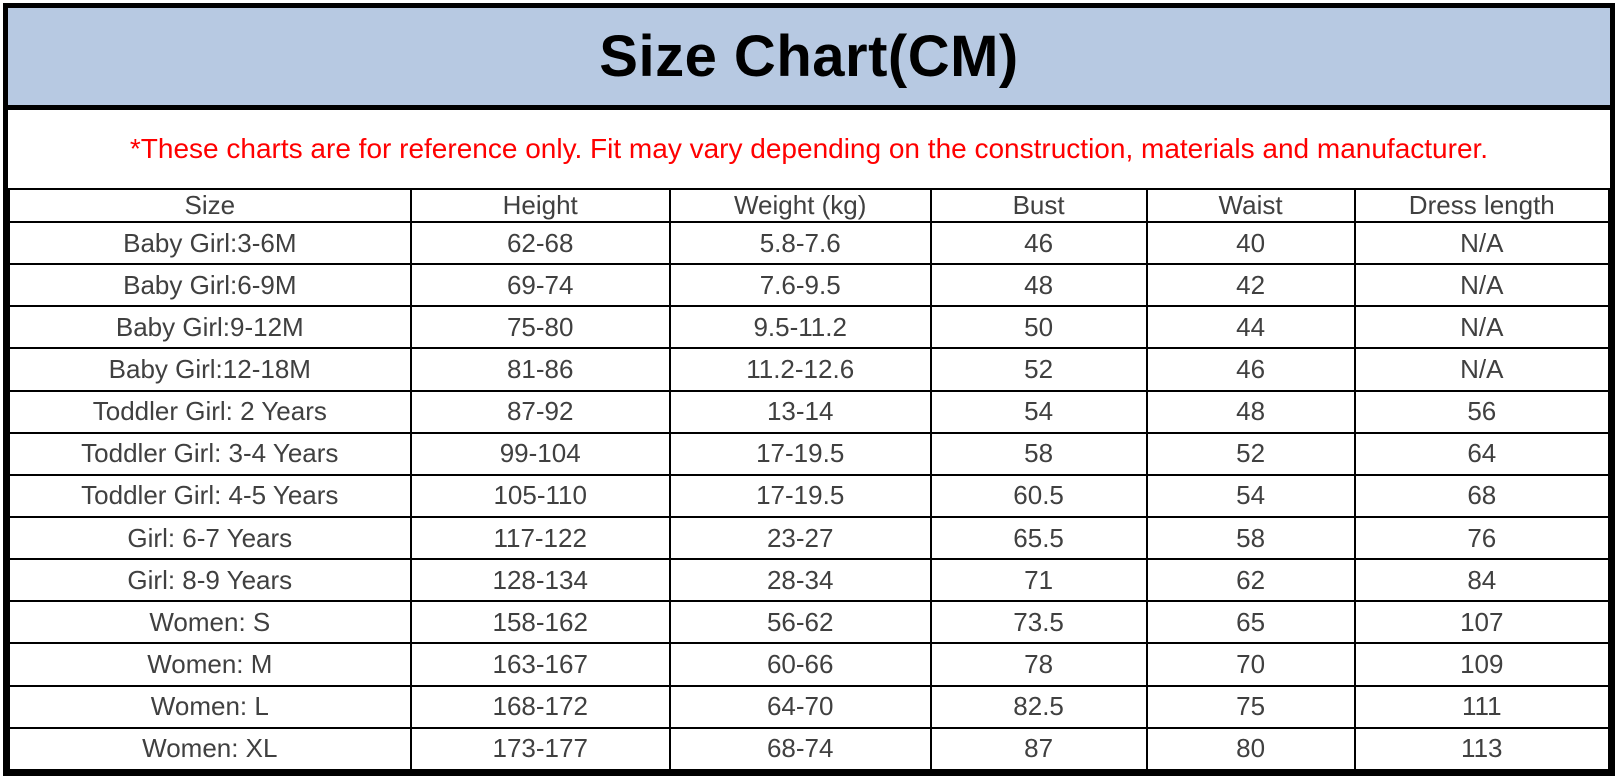  I want to click on table-row: Women: S 158-162 56-62 73.5 65 107, so click(809, 622).